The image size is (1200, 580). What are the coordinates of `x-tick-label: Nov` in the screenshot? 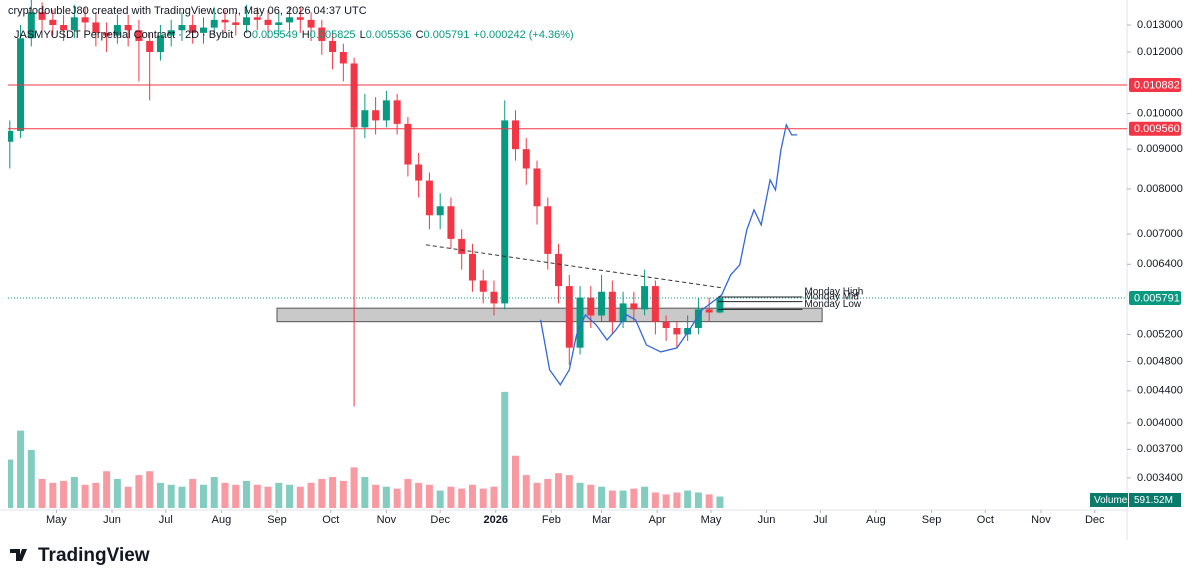 It's located at (1041, 520).